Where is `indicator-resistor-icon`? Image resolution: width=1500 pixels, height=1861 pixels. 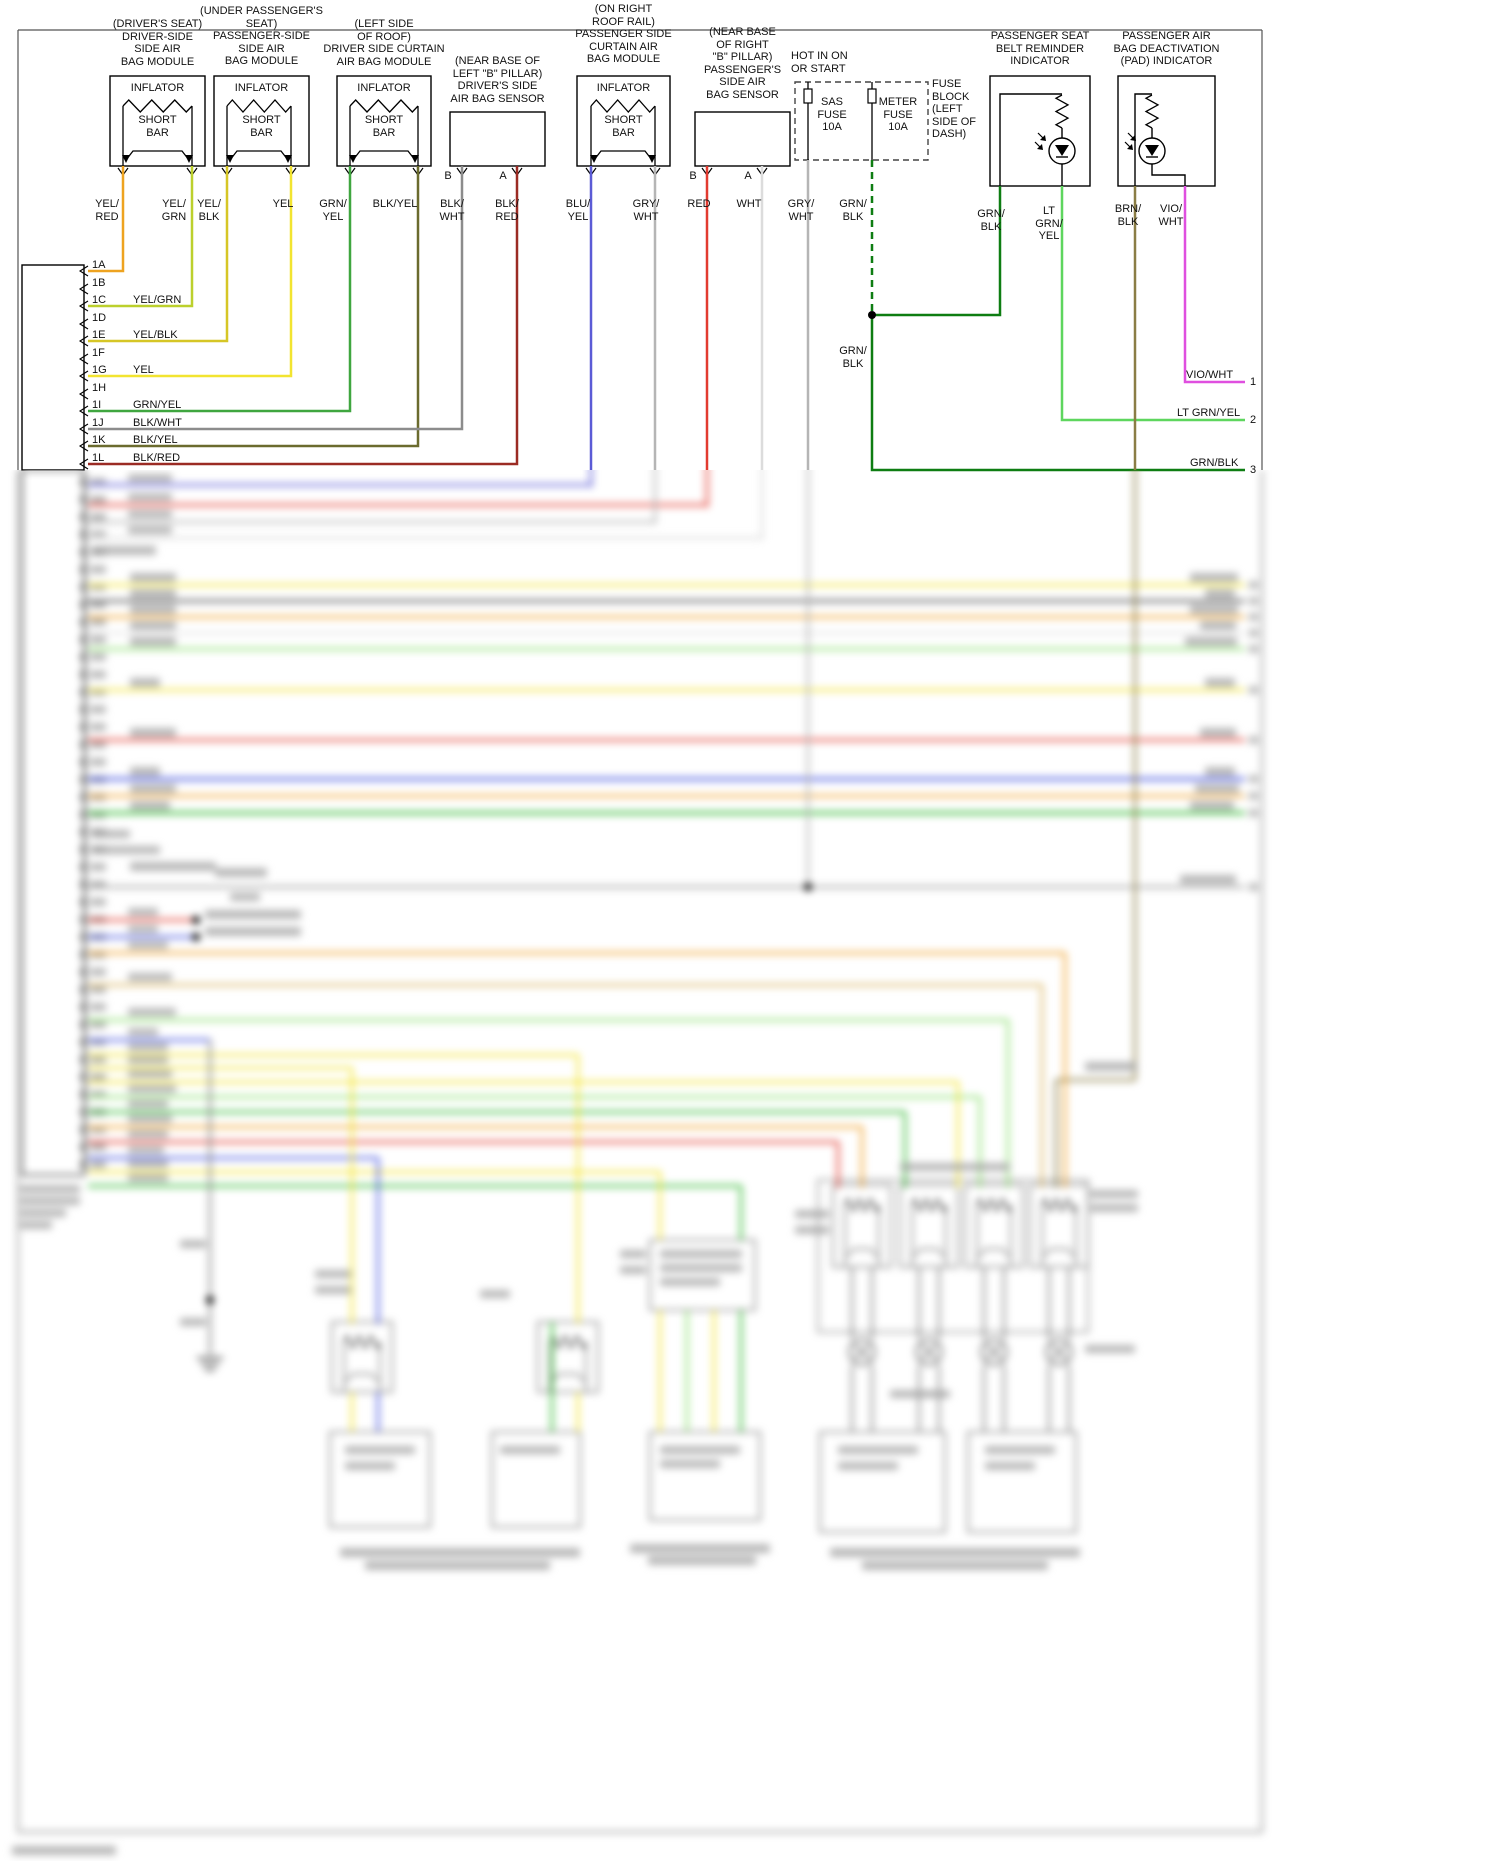 indicator-resistor-icon is located at coordinates (1062, 111).